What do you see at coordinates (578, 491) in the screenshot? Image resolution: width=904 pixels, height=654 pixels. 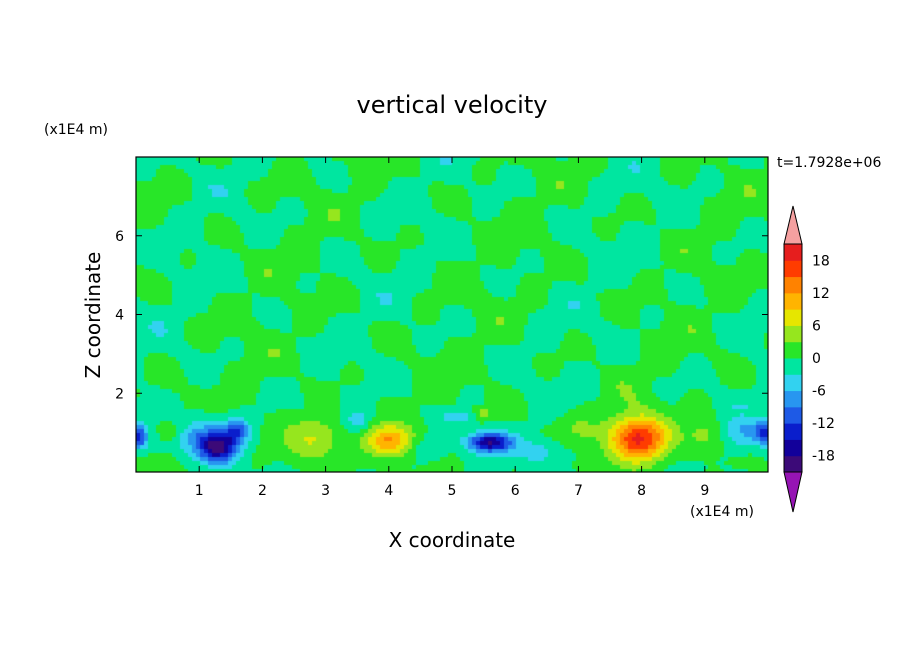 I see `x-tick-label: 7` at bounding box center [578, 491].